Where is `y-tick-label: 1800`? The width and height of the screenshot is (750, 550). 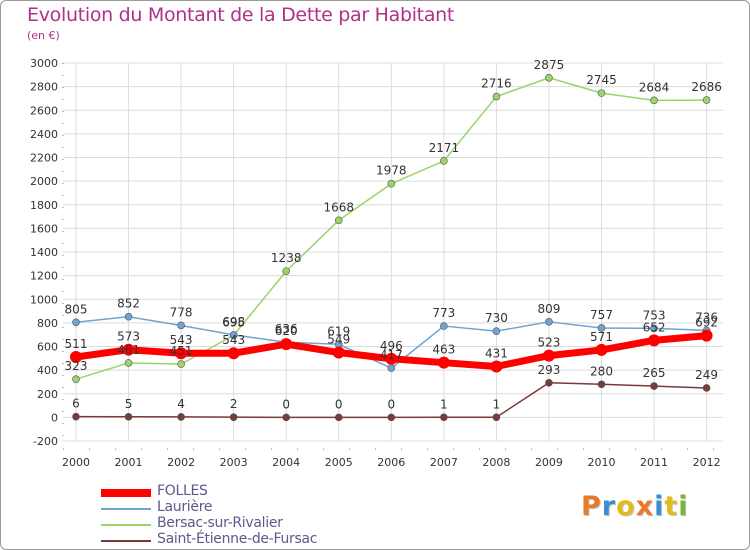 y-tick-label: 1800 is located at coordinates (44, 205).